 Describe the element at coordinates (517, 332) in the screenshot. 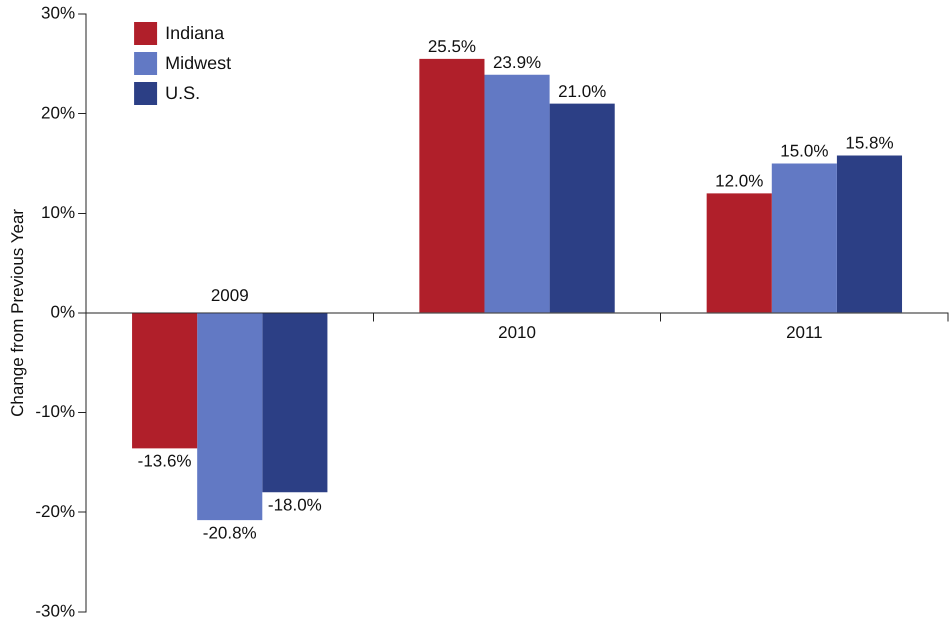

I see `x-tick-label: 2010` at that location.